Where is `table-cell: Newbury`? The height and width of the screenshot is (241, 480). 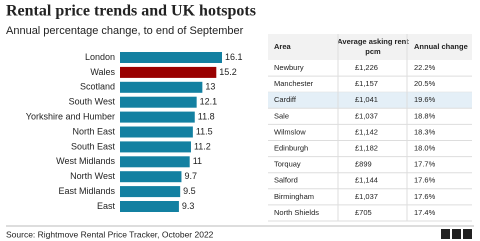
table-cell: Newbury is located at coordinates (289, 67).